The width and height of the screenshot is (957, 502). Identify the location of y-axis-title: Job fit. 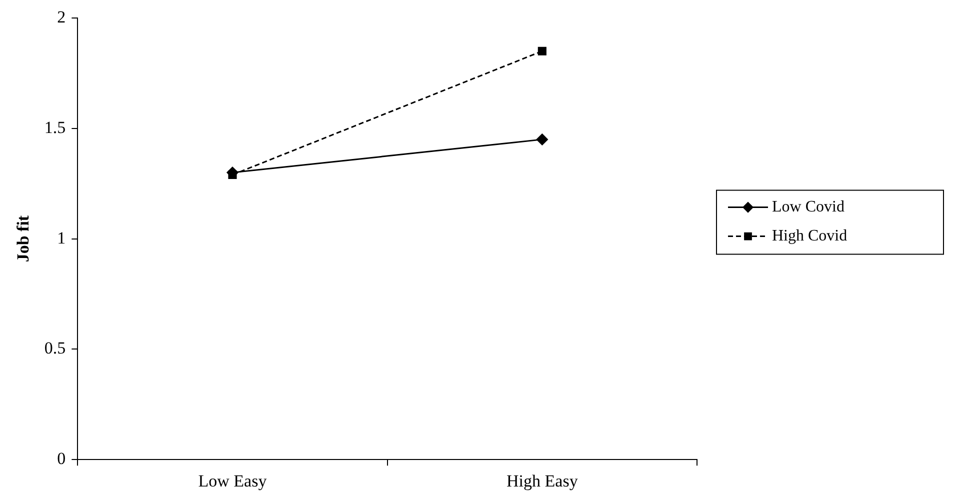
(23, 238).